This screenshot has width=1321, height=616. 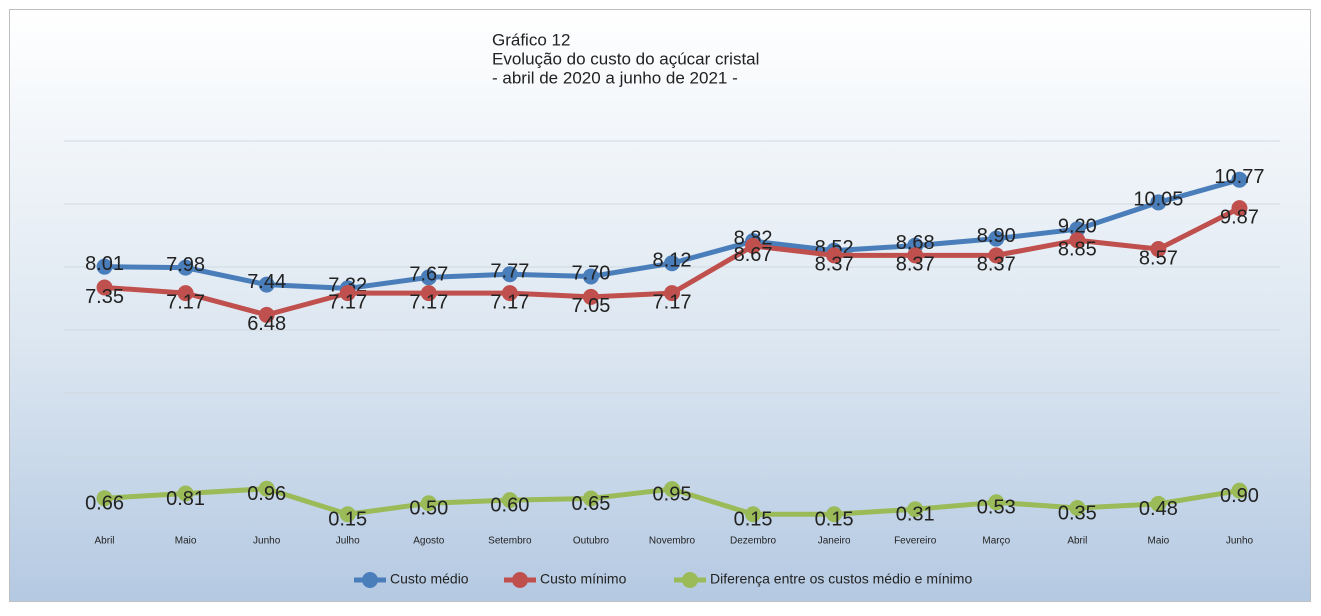 I want to click on data-label: 0.31, so click(x=915, y=515).